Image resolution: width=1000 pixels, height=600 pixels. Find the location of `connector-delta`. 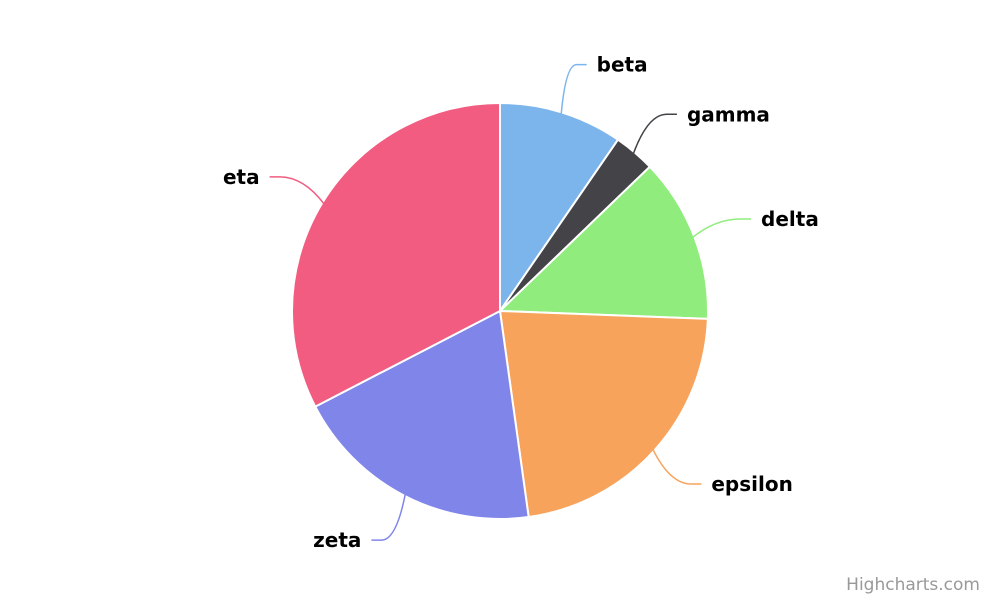

connector-delta is located at coordinates (721, 228).